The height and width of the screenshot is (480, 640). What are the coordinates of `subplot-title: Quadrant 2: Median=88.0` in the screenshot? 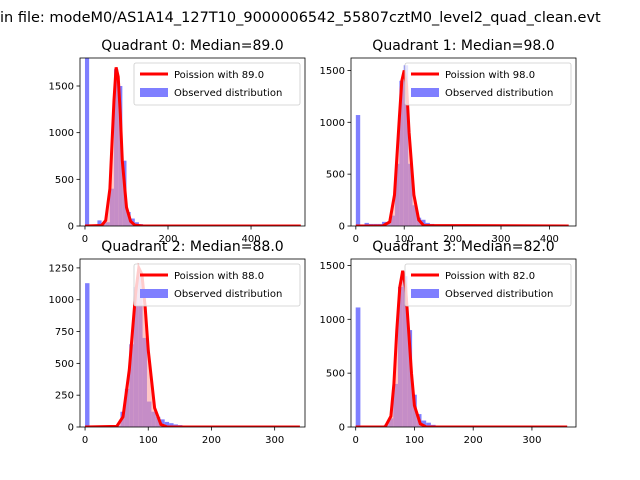 It's located at (192, 247).